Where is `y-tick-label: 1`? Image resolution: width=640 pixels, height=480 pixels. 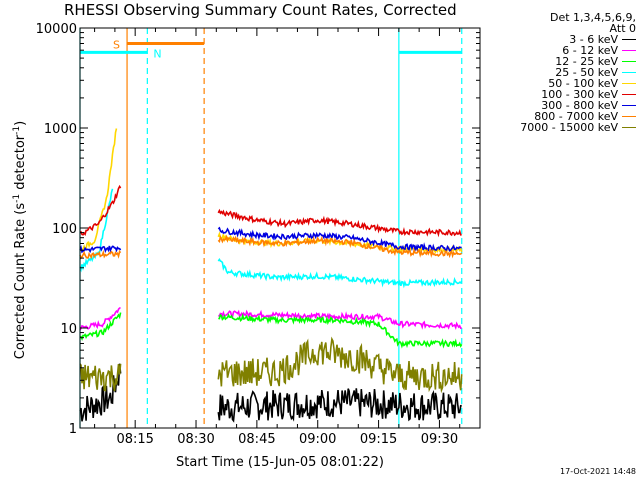 y-tick-label: 1 is located at coordinates (73, 429).